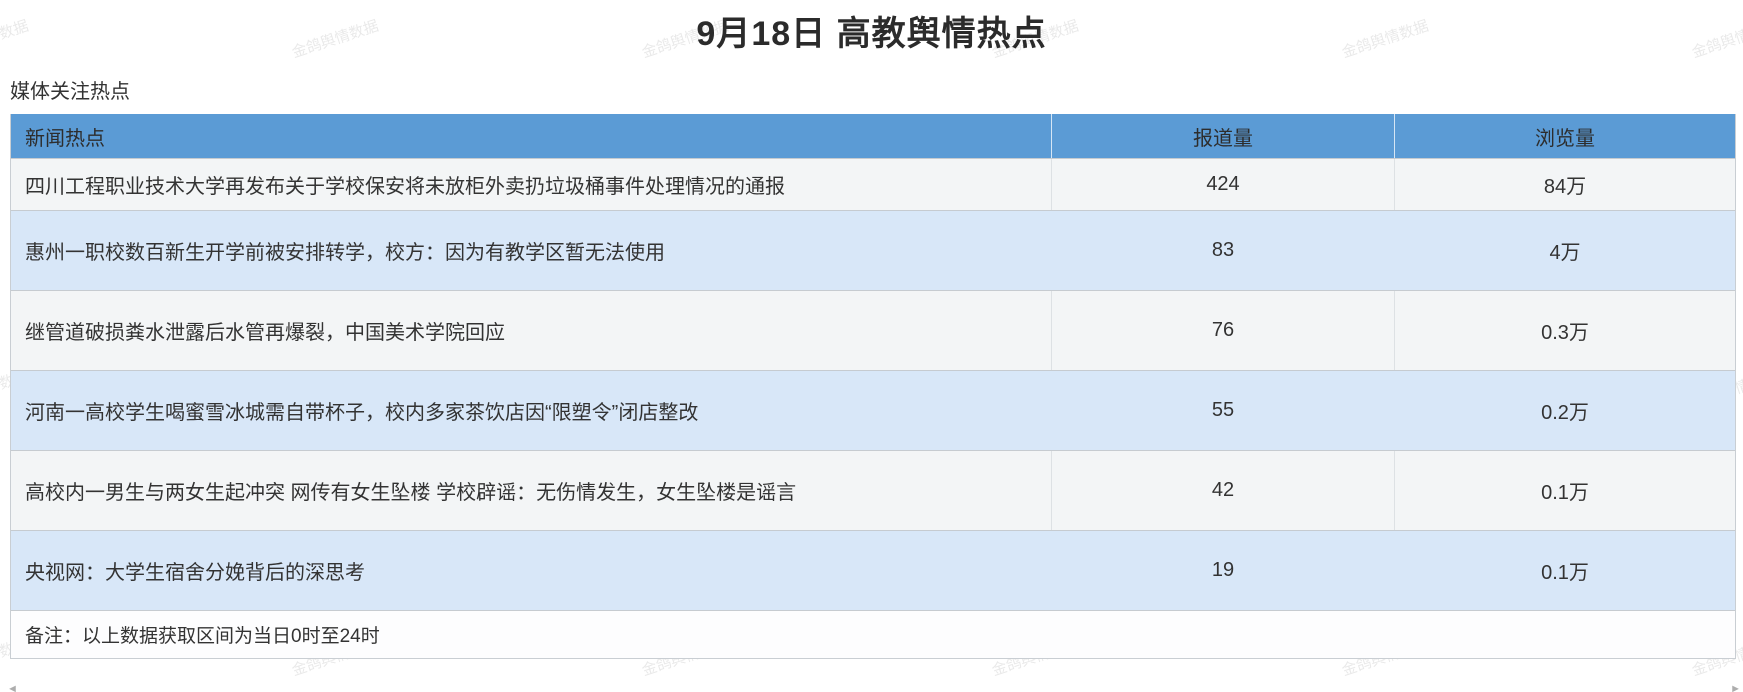 This screenshot has height=692, width=1743. I want to click on column-header-reports: 报道量, so click(1222, 136).